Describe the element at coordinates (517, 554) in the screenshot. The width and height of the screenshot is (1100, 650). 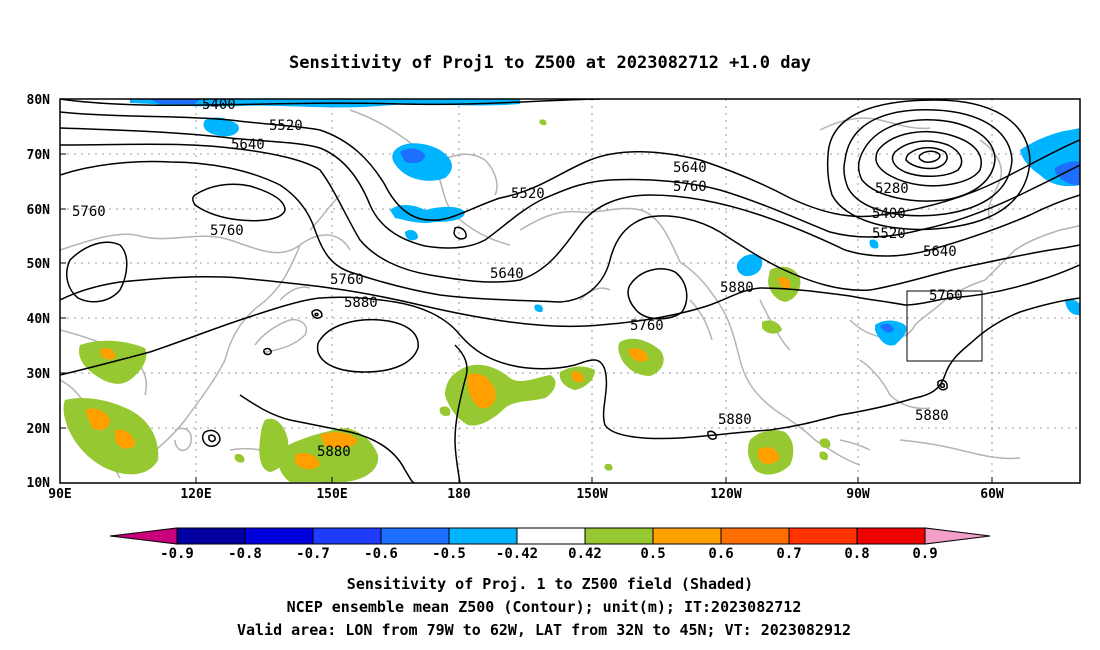
I see `colorbar-tick-label: -0.42` at that location.